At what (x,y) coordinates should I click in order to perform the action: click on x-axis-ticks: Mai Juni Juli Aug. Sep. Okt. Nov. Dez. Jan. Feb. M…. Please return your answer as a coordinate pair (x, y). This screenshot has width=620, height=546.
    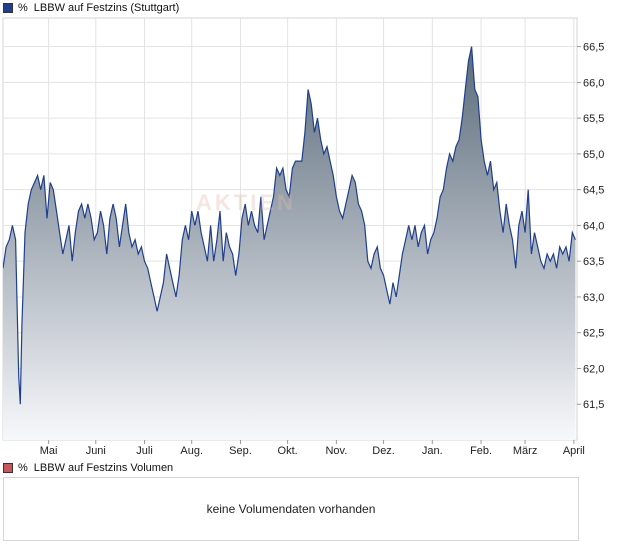
    Looking at the image, I should click on (312, 448).